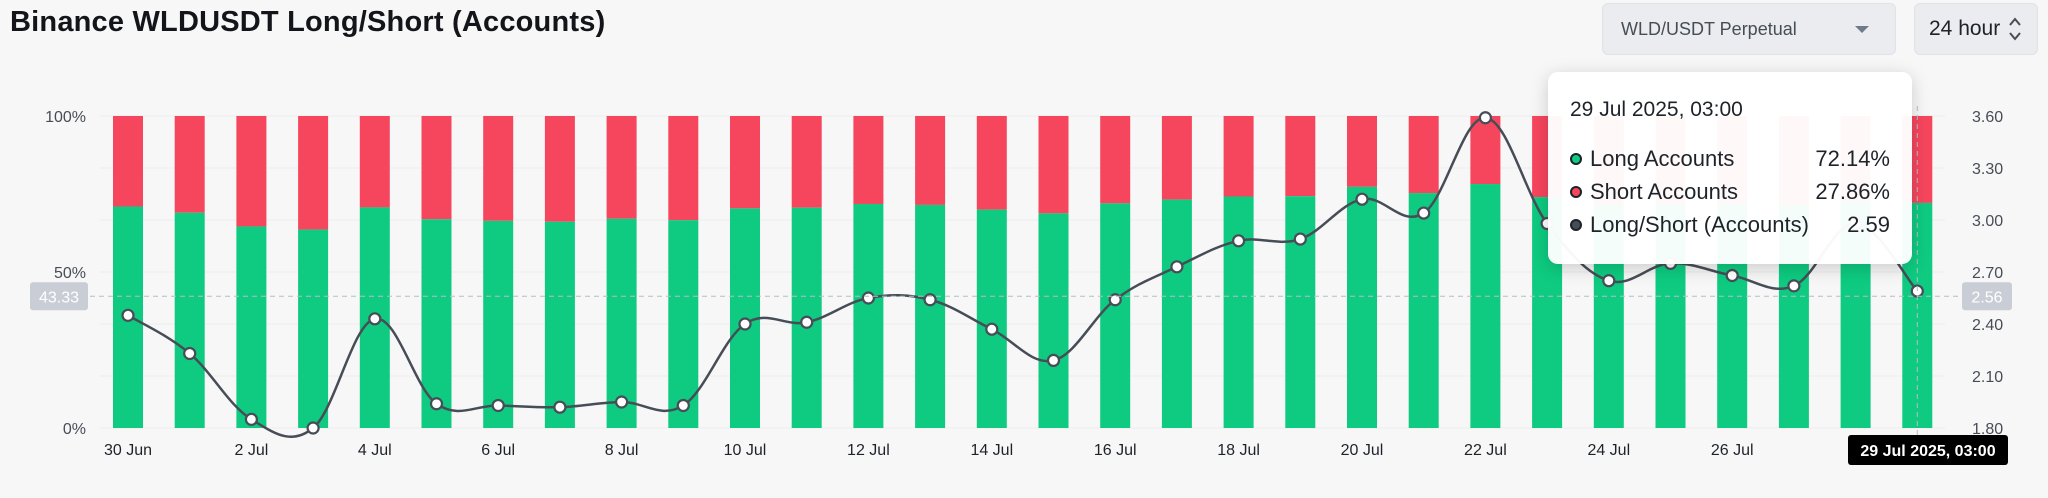 The height and width of the screenshot is (498, 2048). I want to click on x-tick-label: 24 Jul, so click(1608, 450).